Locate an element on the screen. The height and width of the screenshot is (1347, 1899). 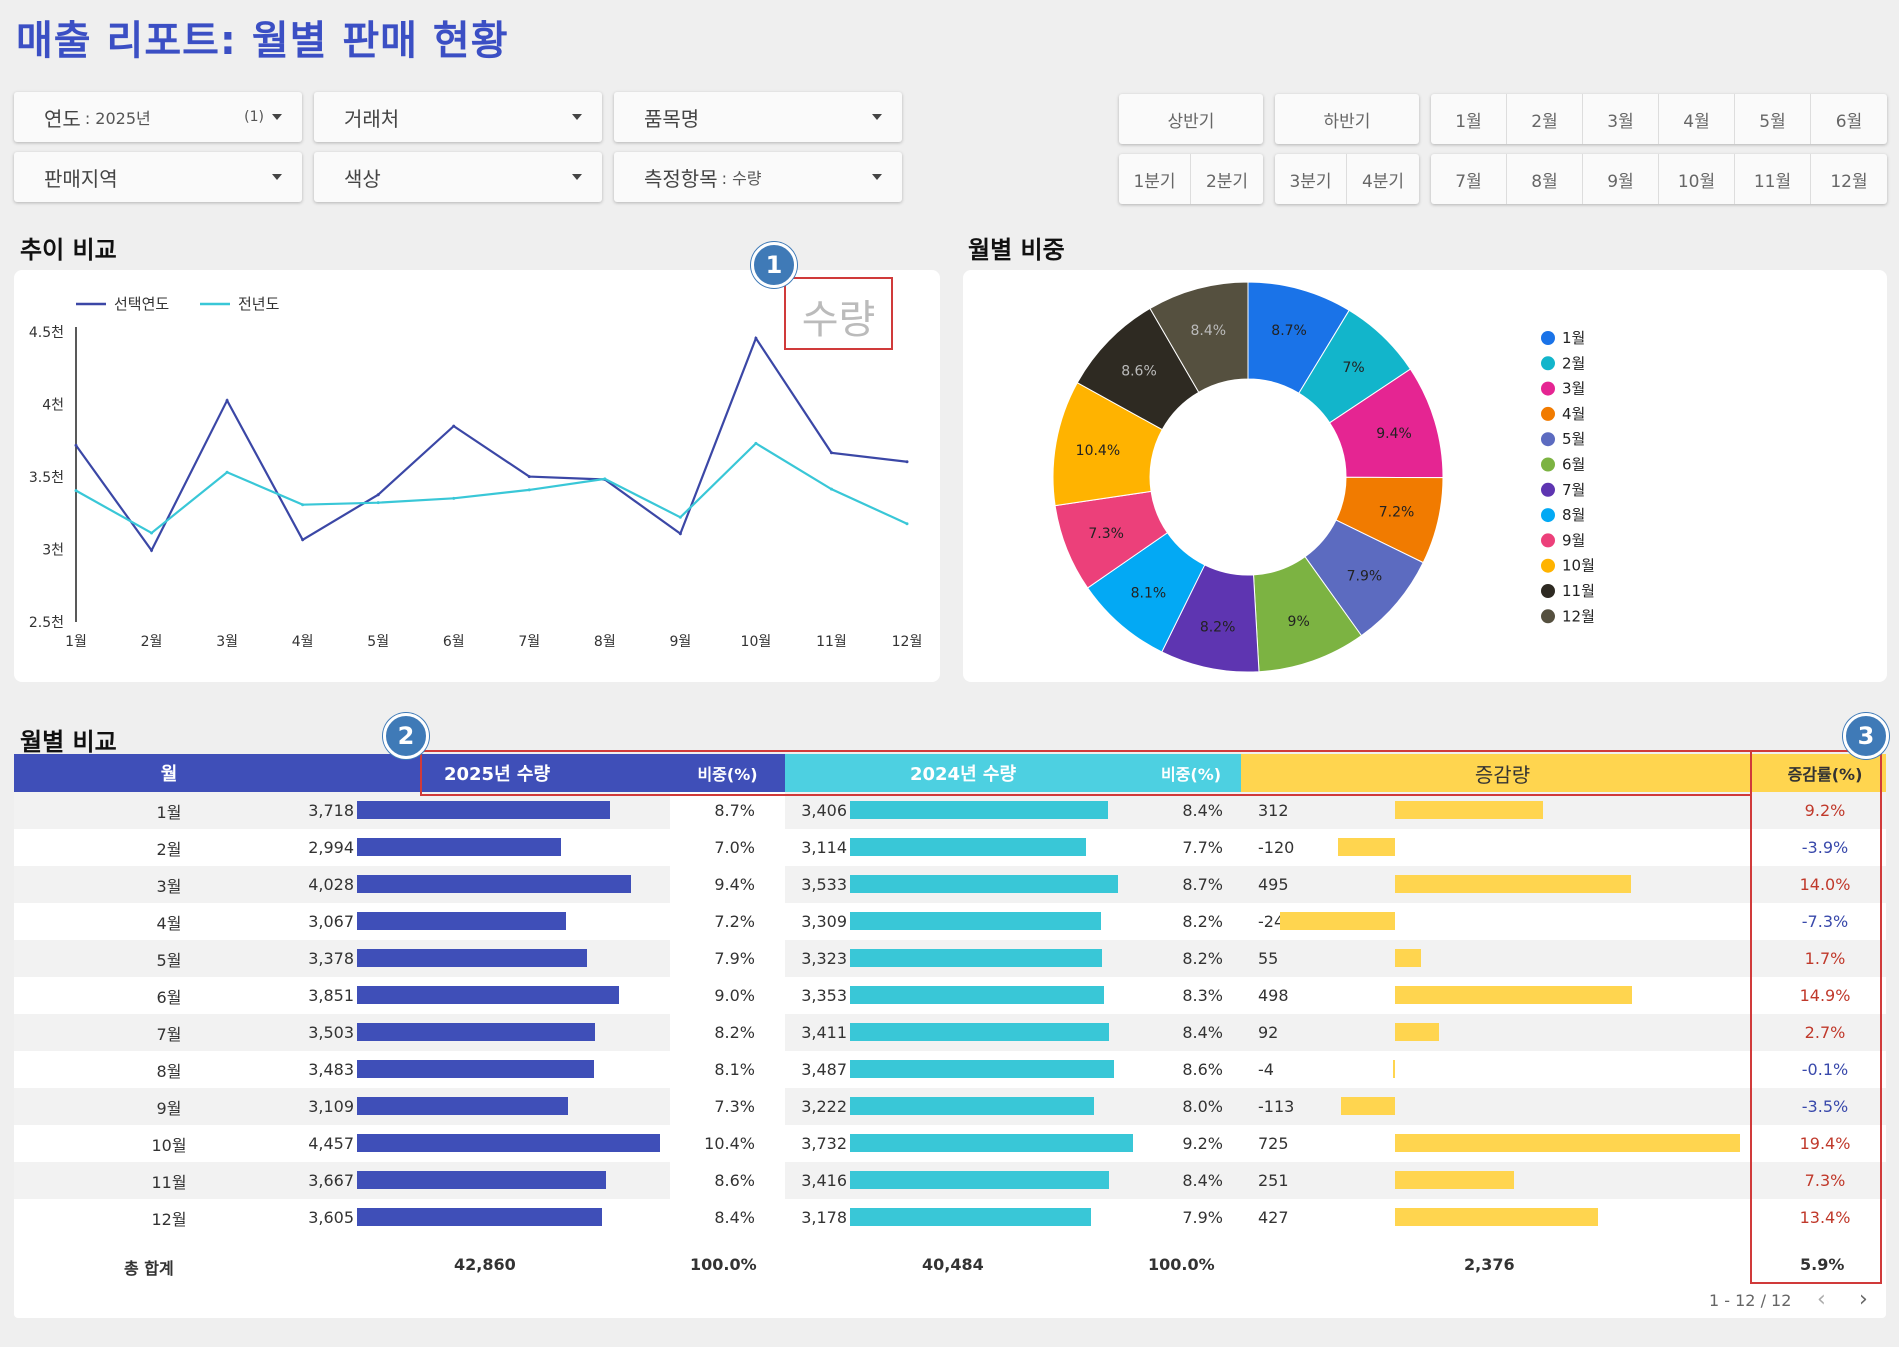
cur-qty-cell: 3,483 is located at coordinates (331, 1069).